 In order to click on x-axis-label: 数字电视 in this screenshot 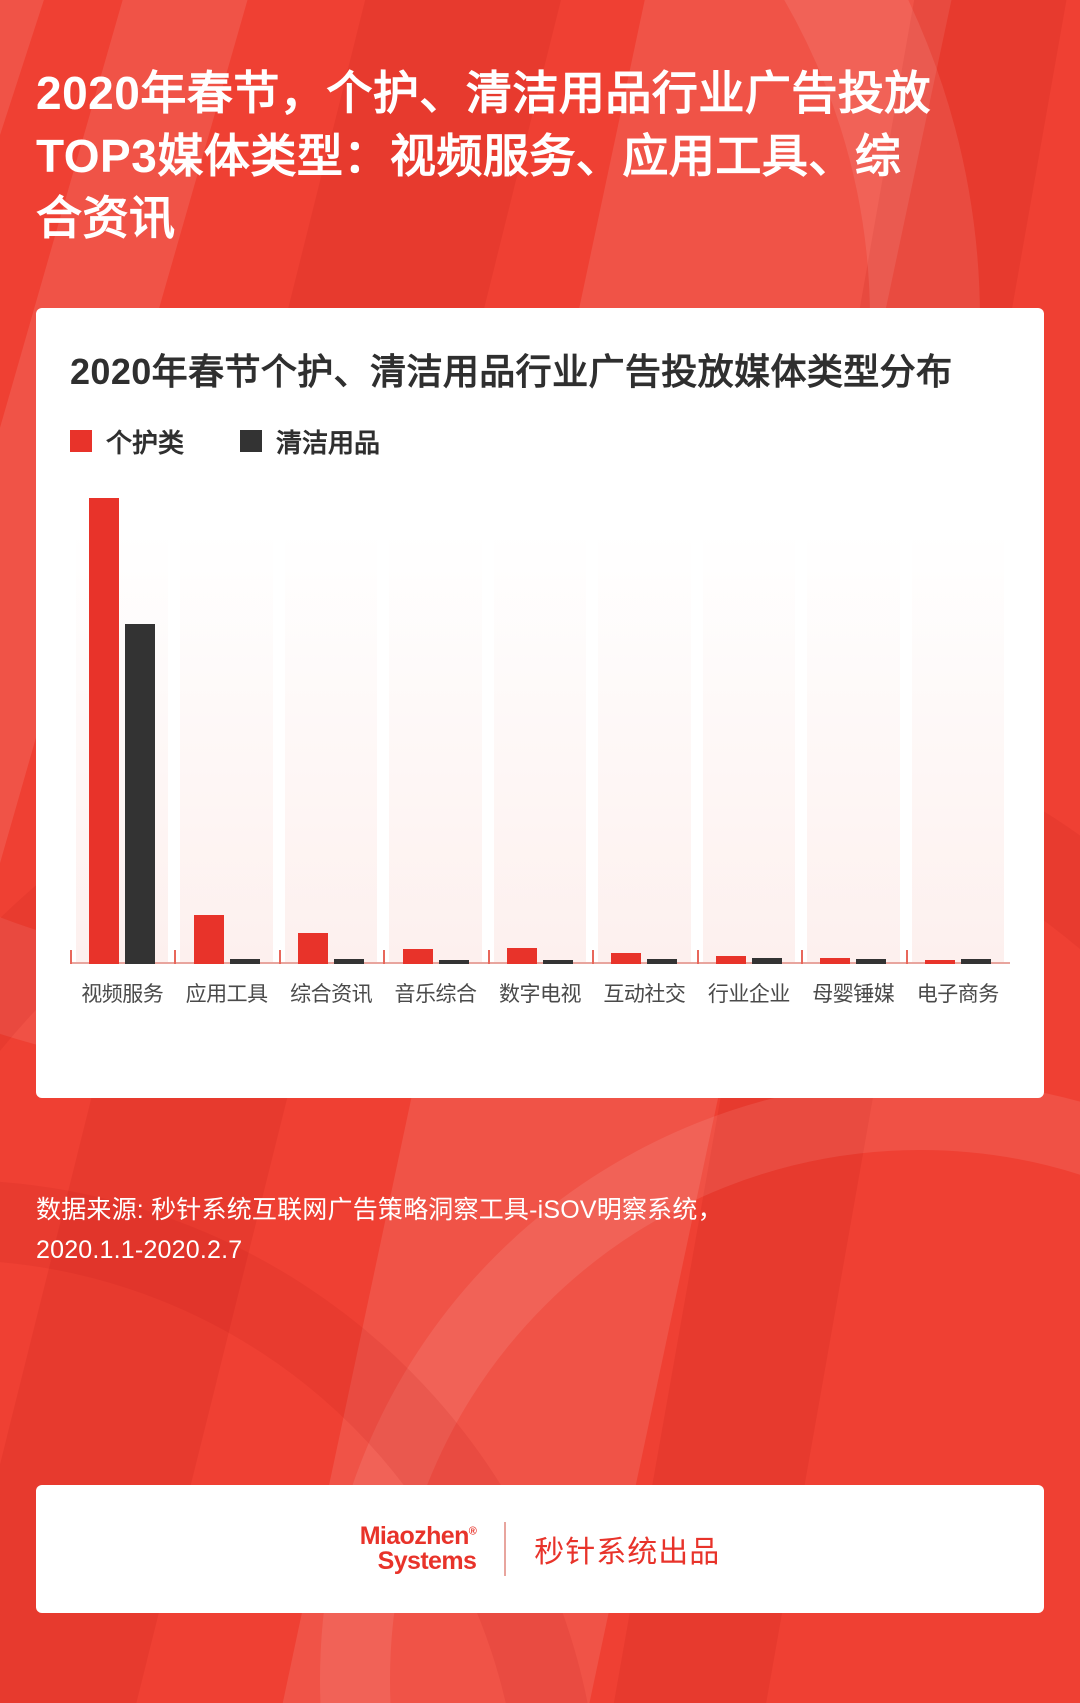, I will do `click(540, 994)`.